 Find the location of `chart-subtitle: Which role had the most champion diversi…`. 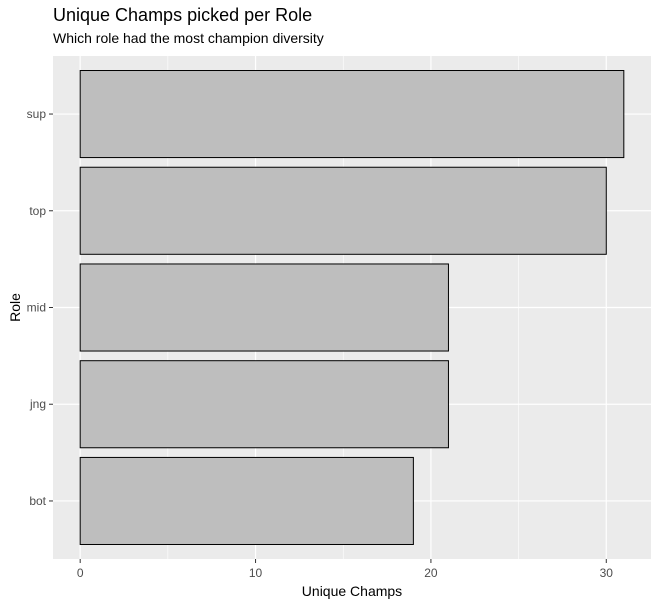

chart-subtitle: Which role had the most champion diversi… is located at coordinates (188, 38).